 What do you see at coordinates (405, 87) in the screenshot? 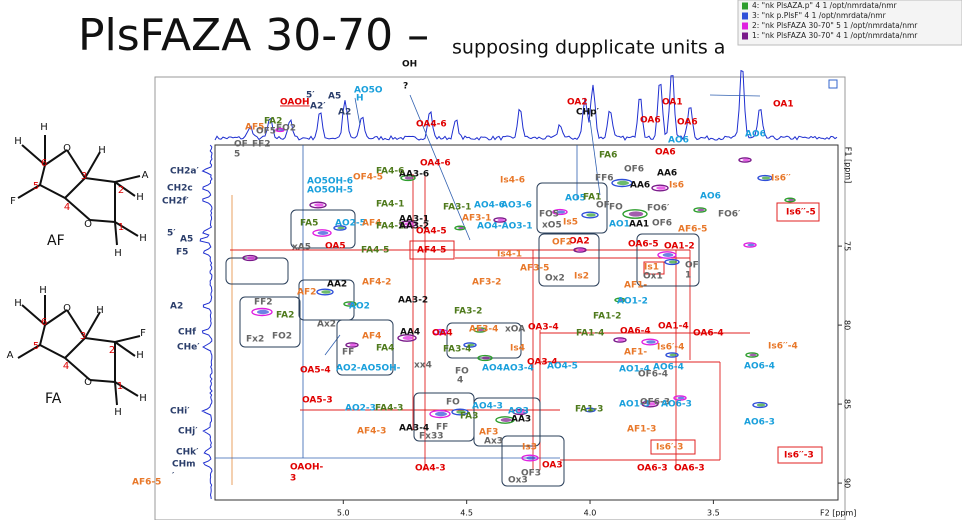
I see `peak-label: ?` at bounding box center [405, 87].